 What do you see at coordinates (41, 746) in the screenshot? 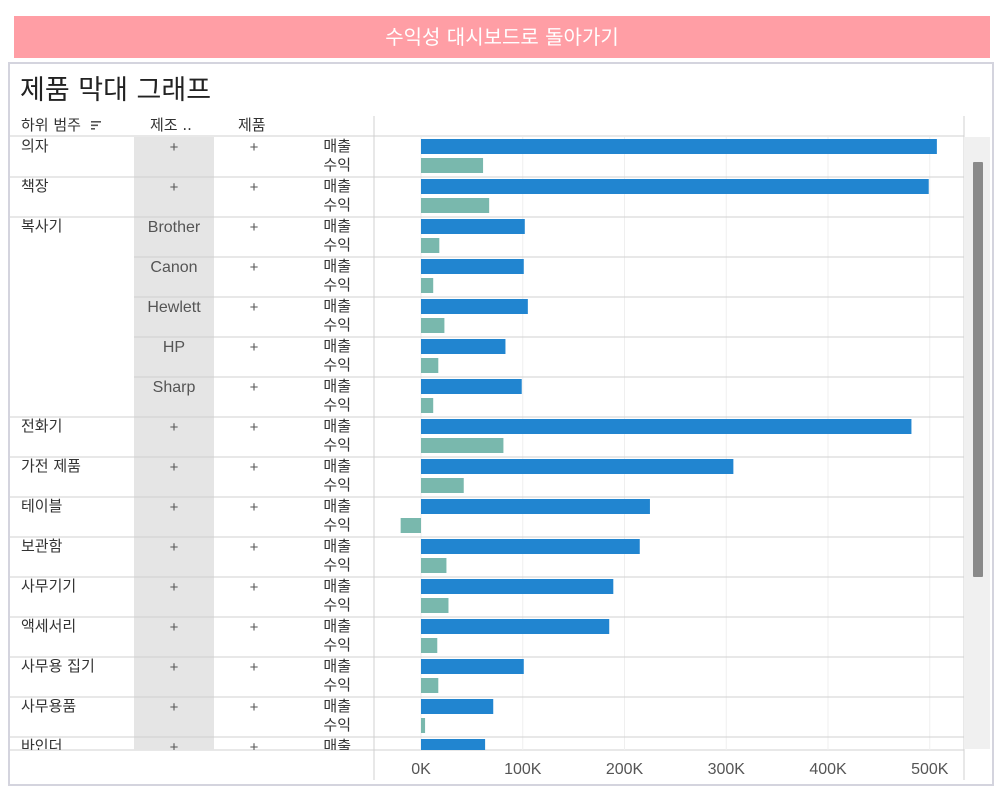
I see `subcategory-label: 바인더` at bounding box center [41, 746].